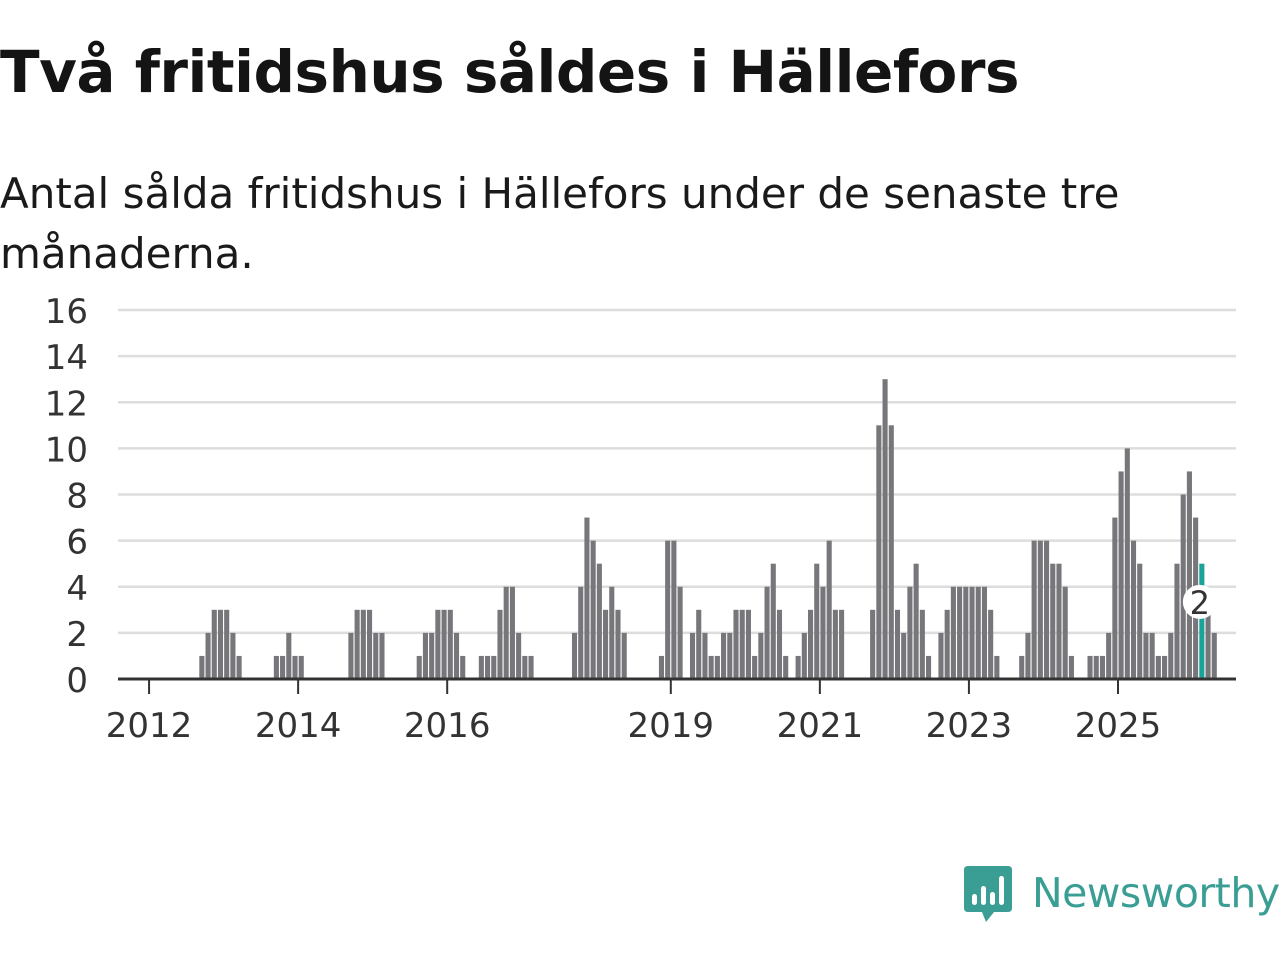  What do you see at coordinates (1156, 893) in the screenshot?
I see `brand-name: Newsworthy` at bounding box center [1156, 893].